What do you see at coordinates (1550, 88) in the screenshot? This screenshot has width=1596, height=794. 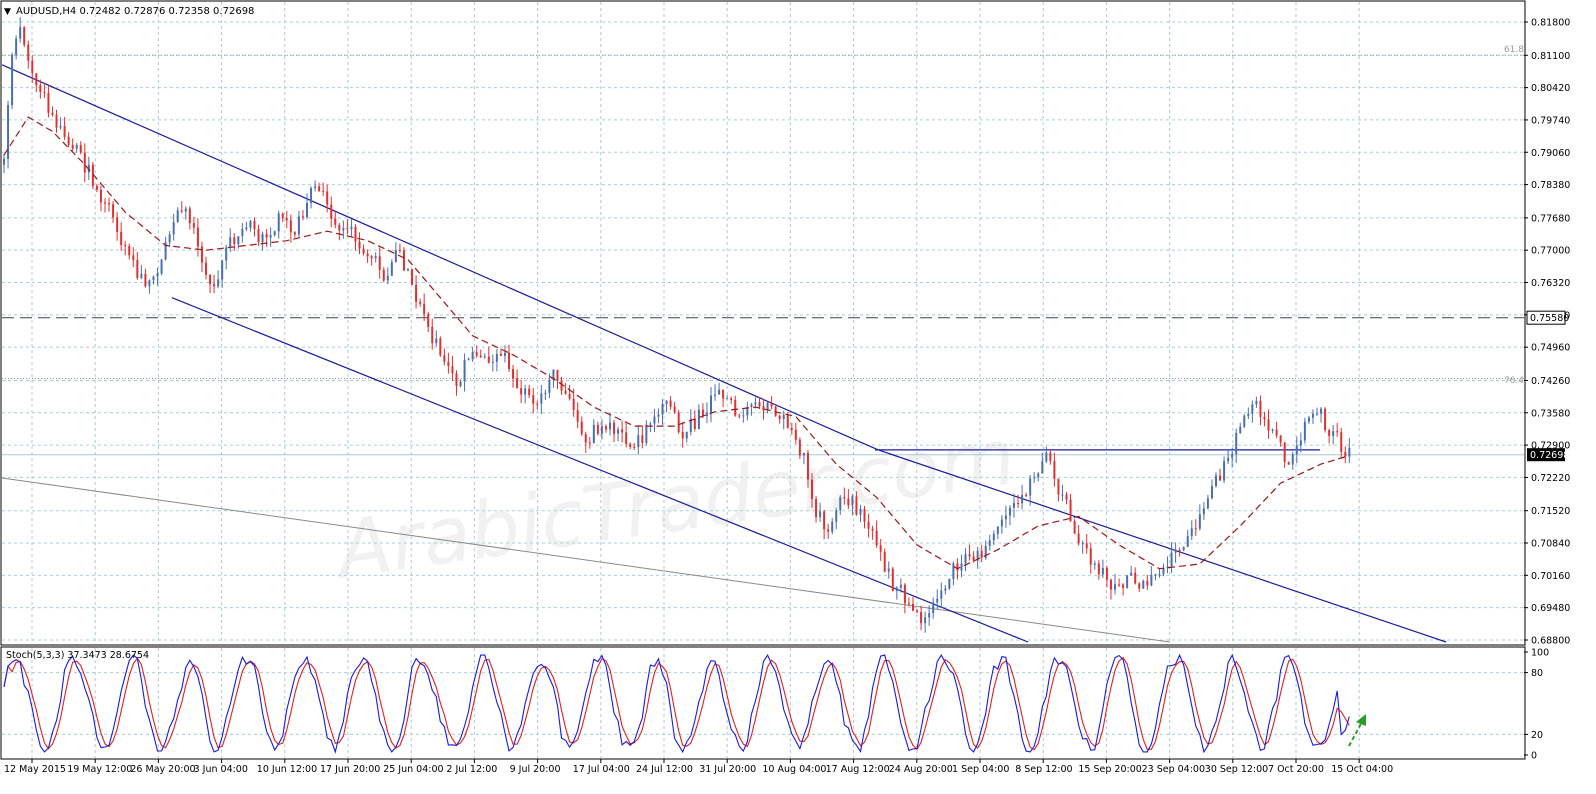 I see `price-tick-label: 0.80420` at bounding box center [1550, 88].